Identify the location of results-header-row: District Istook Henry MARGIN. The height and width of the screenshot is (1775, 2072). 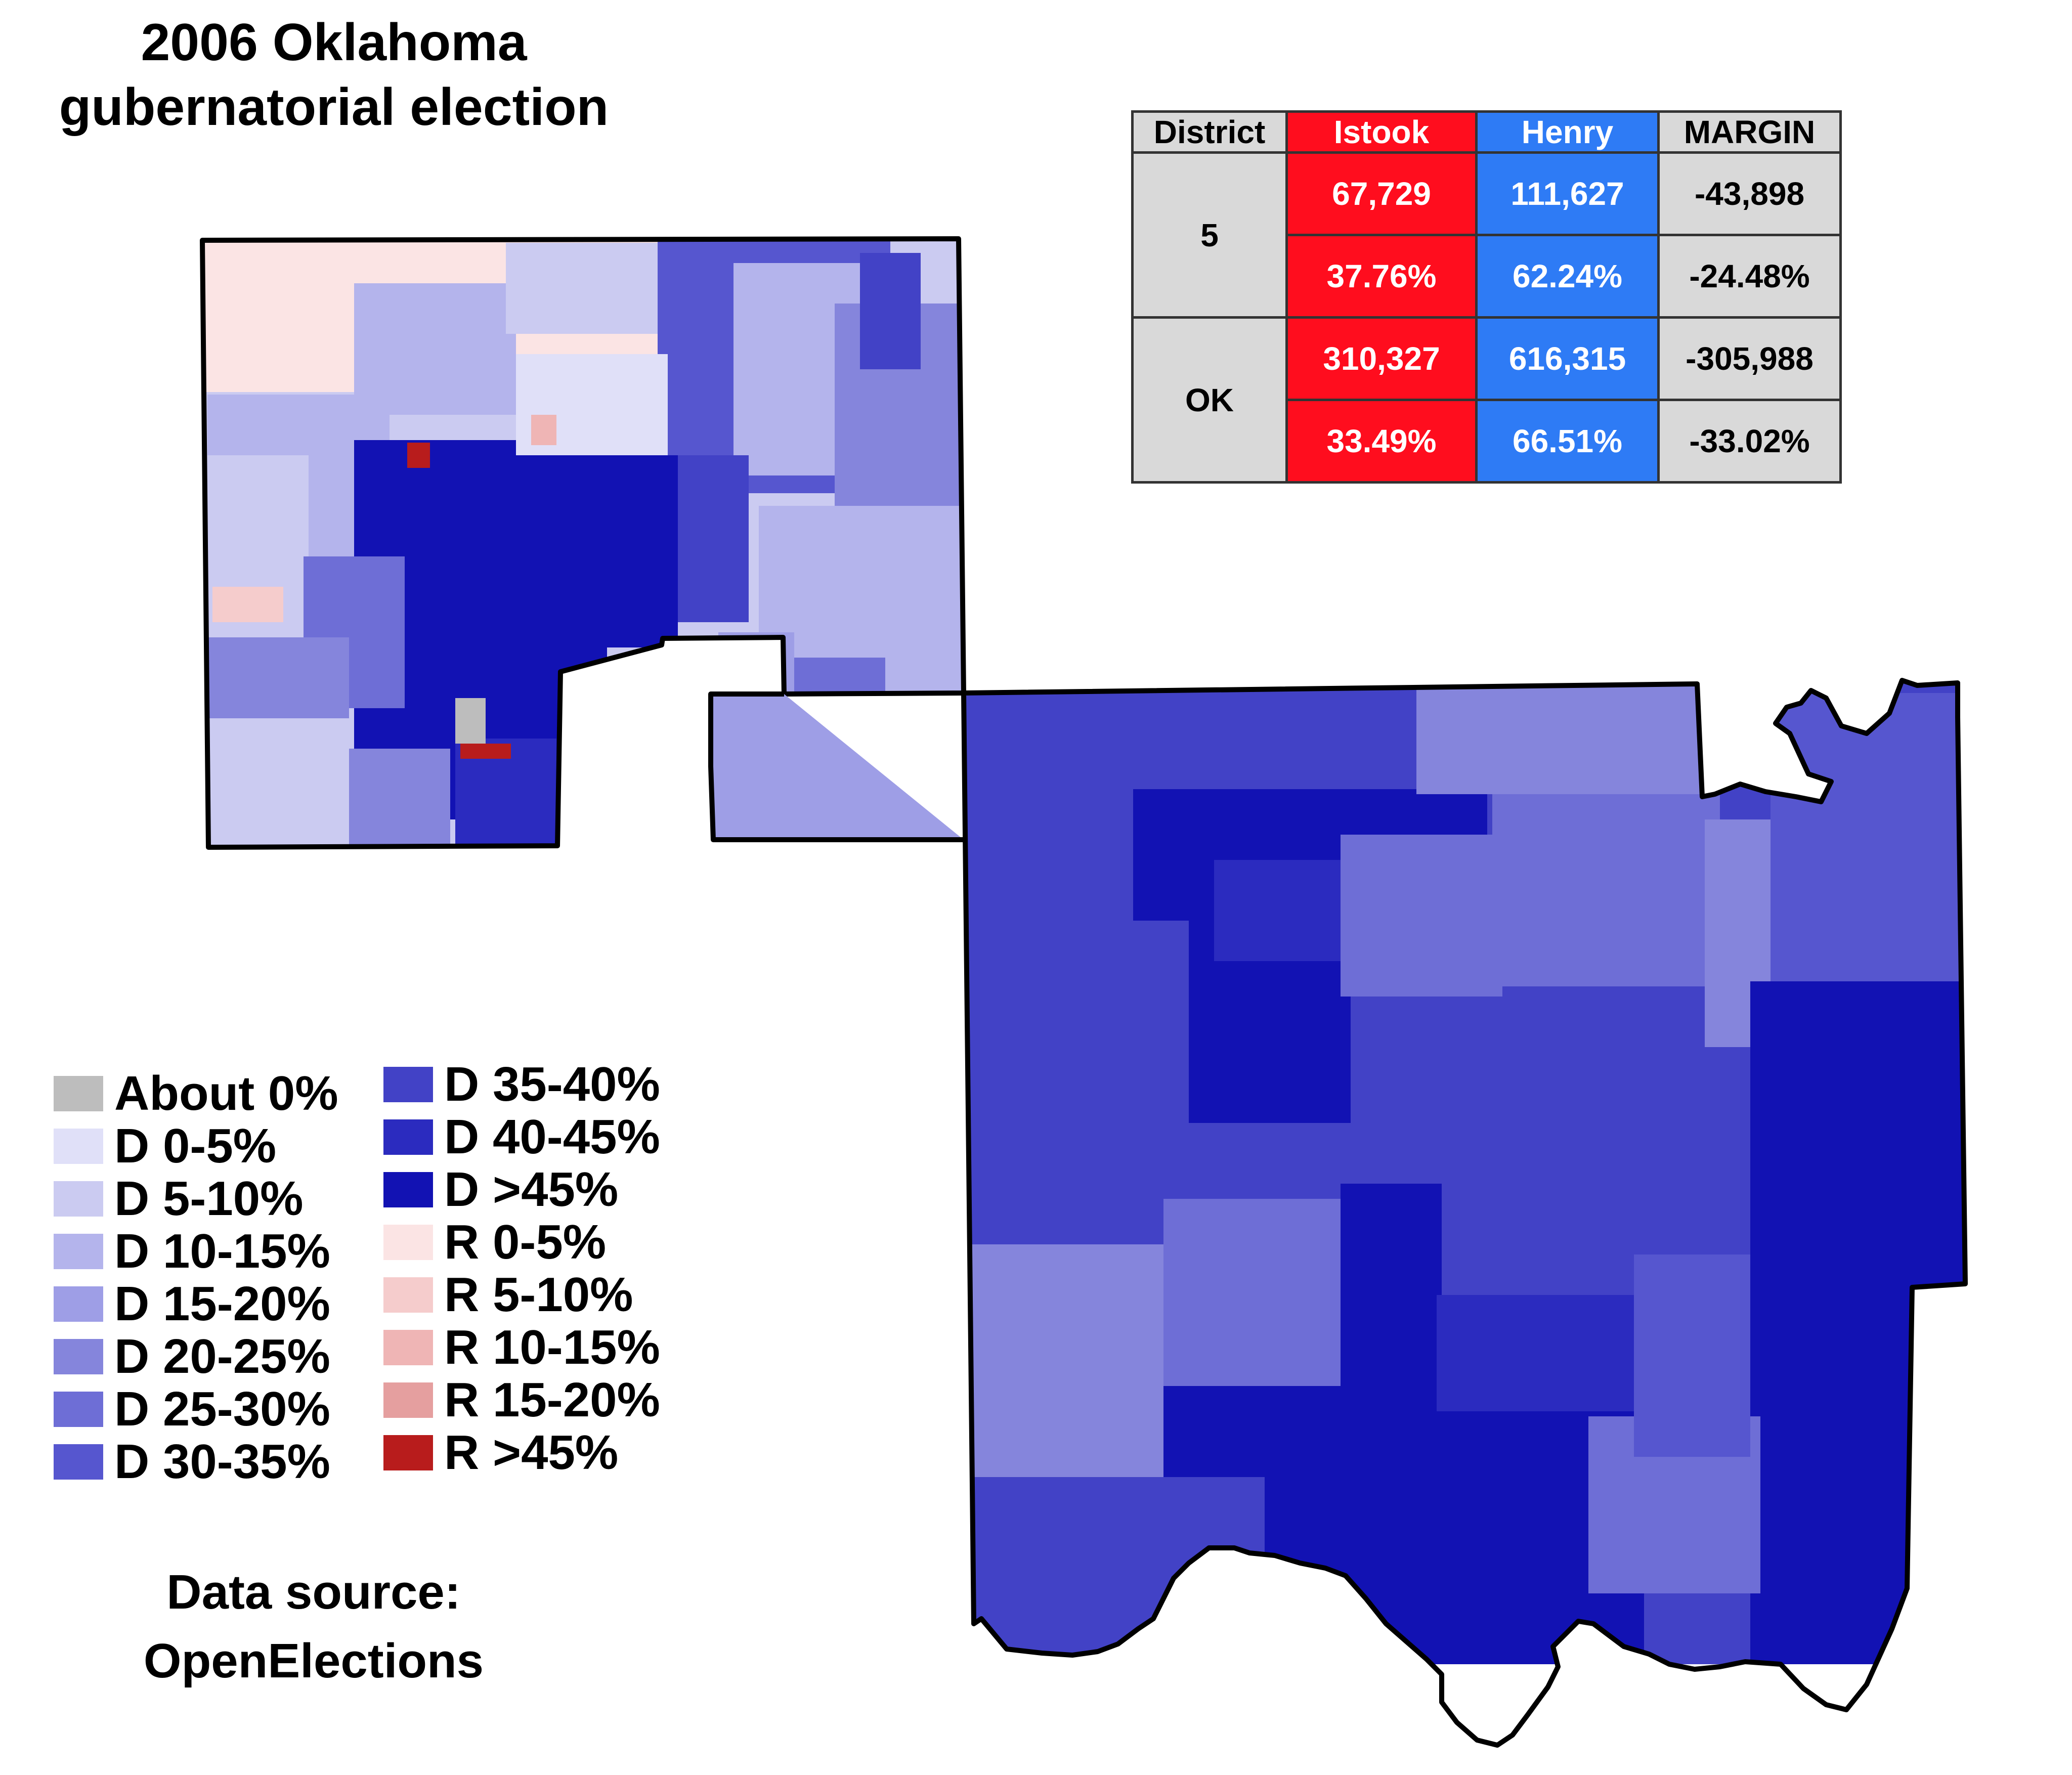
(1486, 132).